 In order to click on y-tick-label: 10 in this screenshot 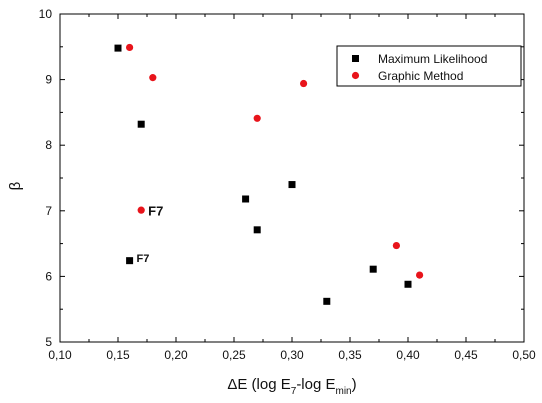, I will do `click(46, 14)`.